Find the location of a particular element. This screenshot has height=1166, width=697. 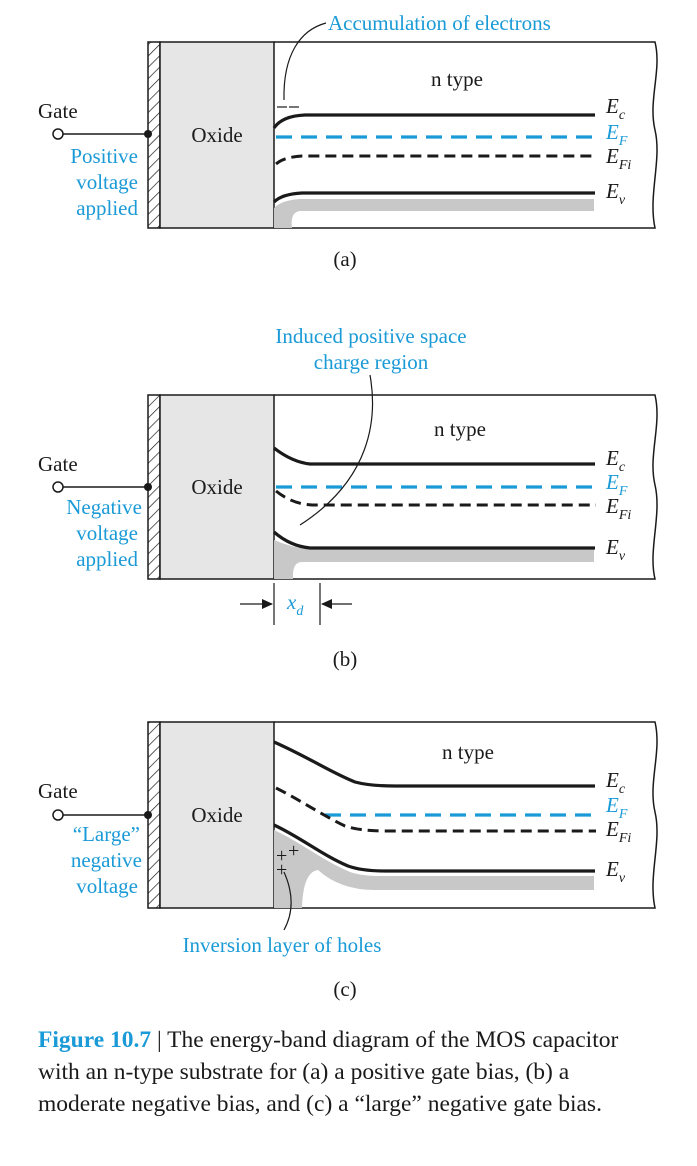

annotation-accumulation: Accumulation of electrons is located at coordinates (439, 23).